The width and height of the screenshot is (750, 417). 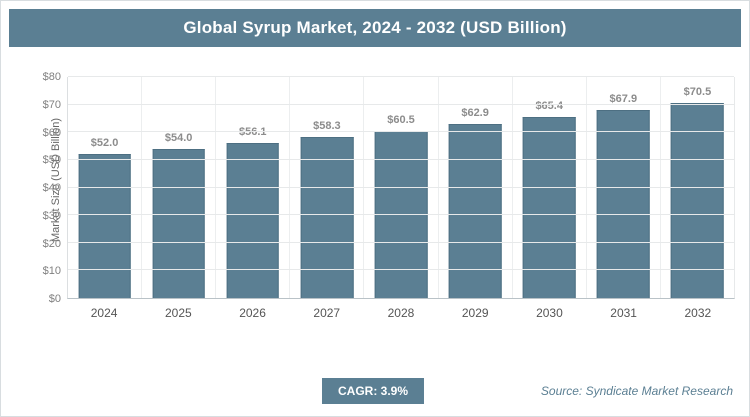 What do you see at coordinates (697, 92) in the screenshot?
I see `bar-value-label: $70.5` at bounding box center [697, 92].